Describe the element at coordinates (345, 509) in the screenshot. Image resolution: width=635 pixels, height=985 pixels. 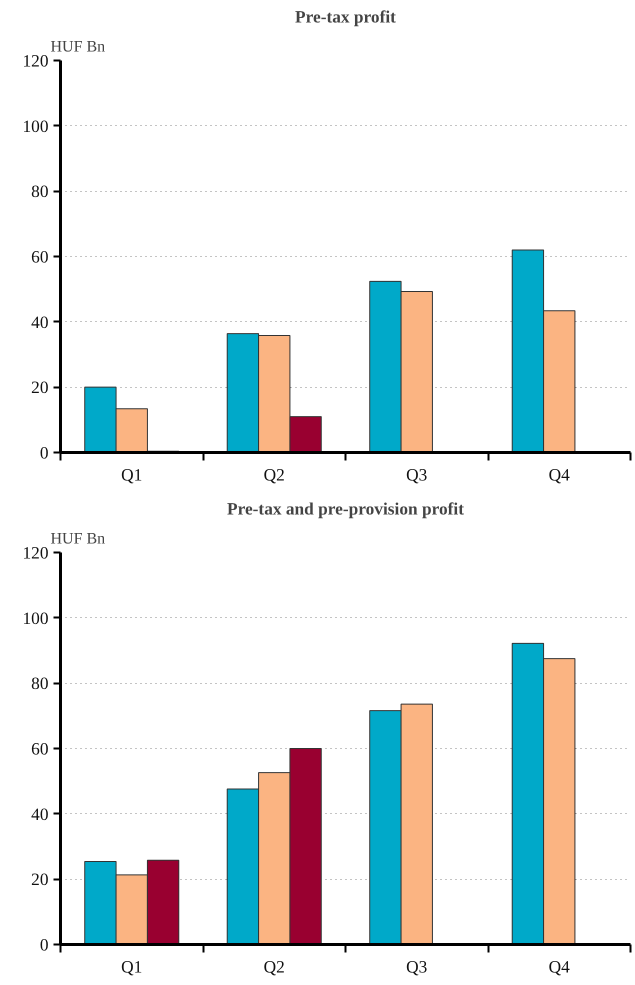
I see `chart-title: Pre-tax and pre-provision profit` at that location.